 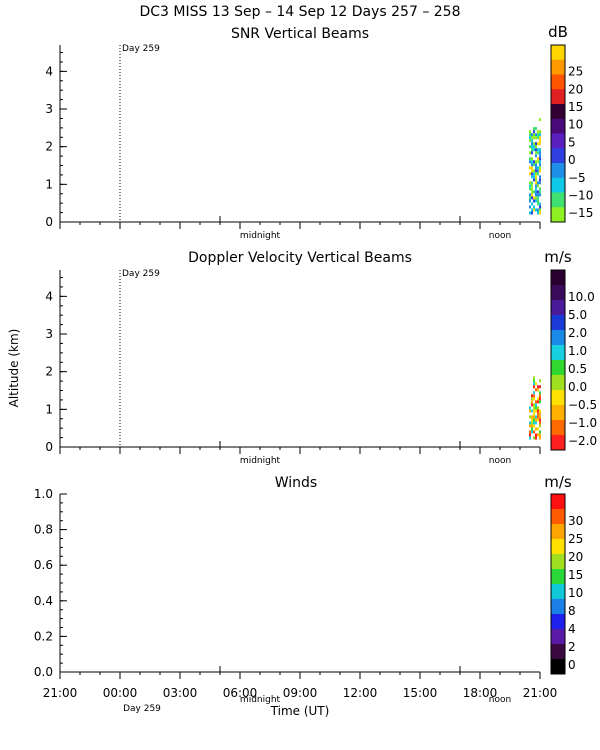 What do you see at coordinates (575, 593) in the screenshot?
I see `colorbar-label: 10` at bounding box center [575, 593].